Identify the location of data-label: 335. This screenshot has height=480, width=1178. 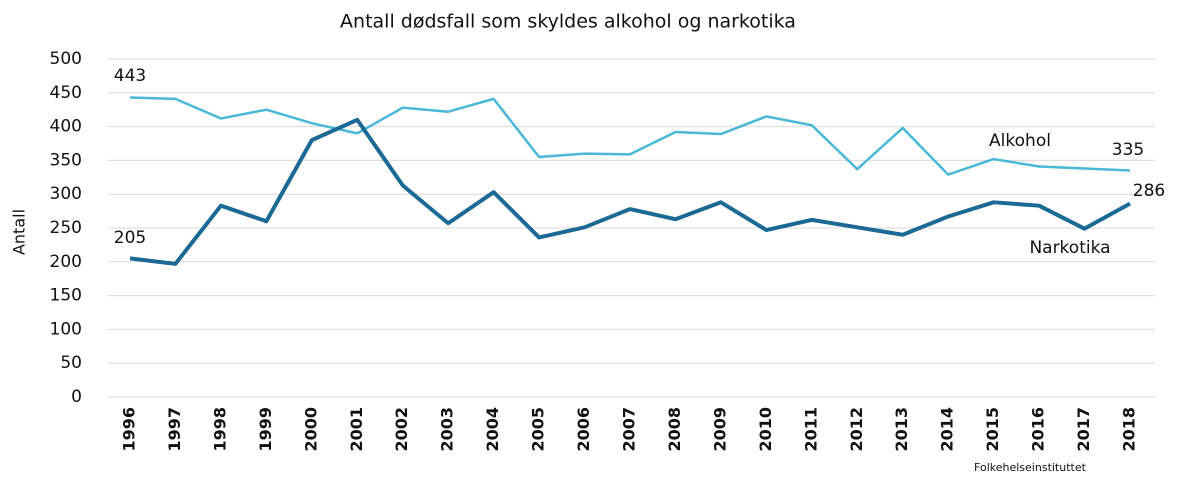
(1128, 150).